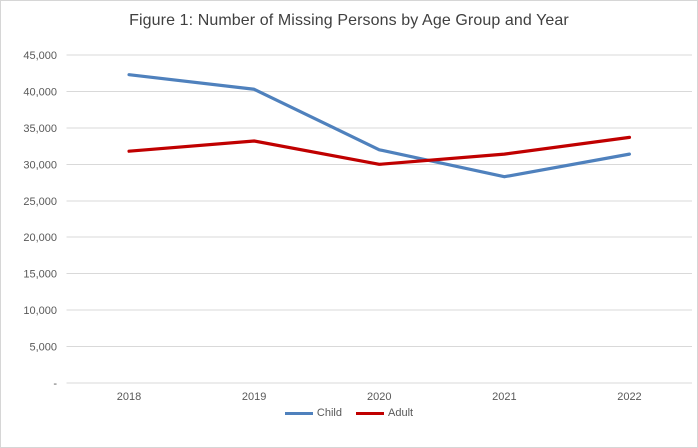 This screenshot has height=448, width=698. I want to click on legend-item-adult: Adult, so click(384, 413).